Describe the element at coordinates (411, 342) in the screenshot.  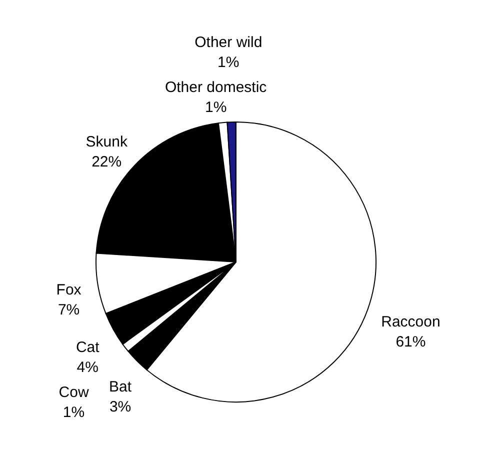
I see `data-label: 61%` at that location.